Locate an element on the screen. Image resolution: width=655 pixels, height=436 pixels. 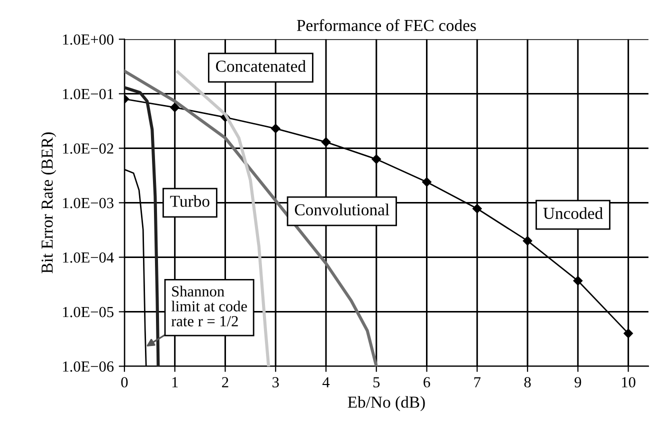
annotation: Shannon limit at code rate r = 1/2 is located at coordinates (209, 306).